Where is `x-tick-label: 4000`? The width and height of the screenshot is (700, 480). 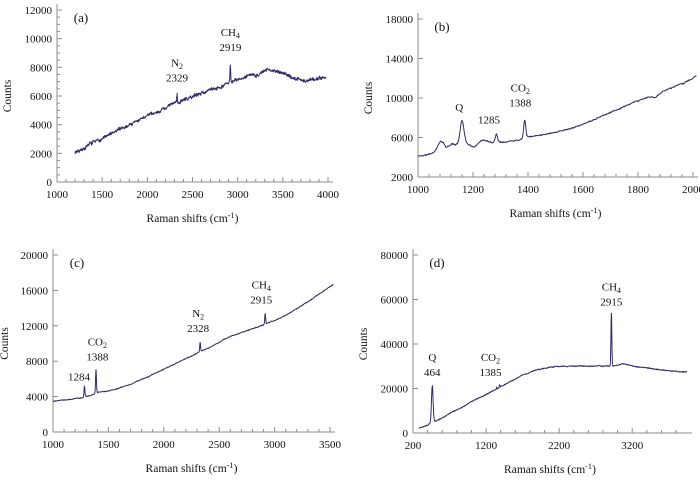
x-tick-label: 4000 is located at coordinates (328, 195).